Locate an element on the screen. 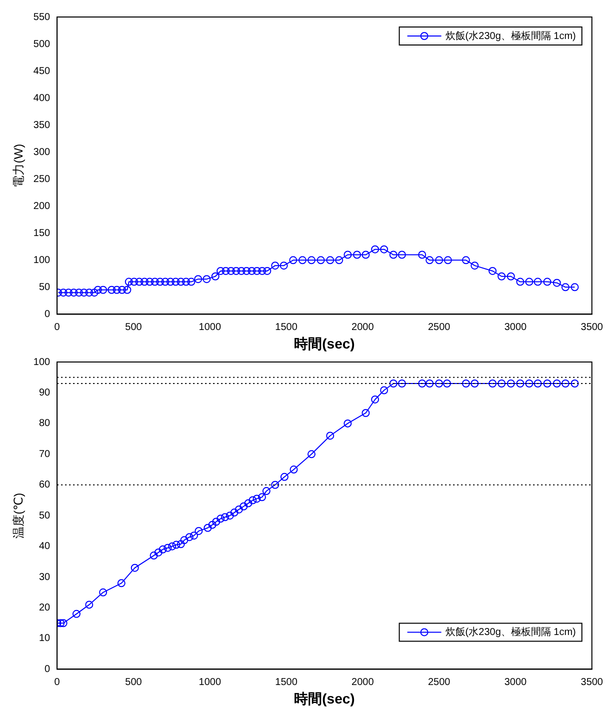 This screenshot has width=614, height=718. y-tick-label: 250 is located at coordinates (42, 179).